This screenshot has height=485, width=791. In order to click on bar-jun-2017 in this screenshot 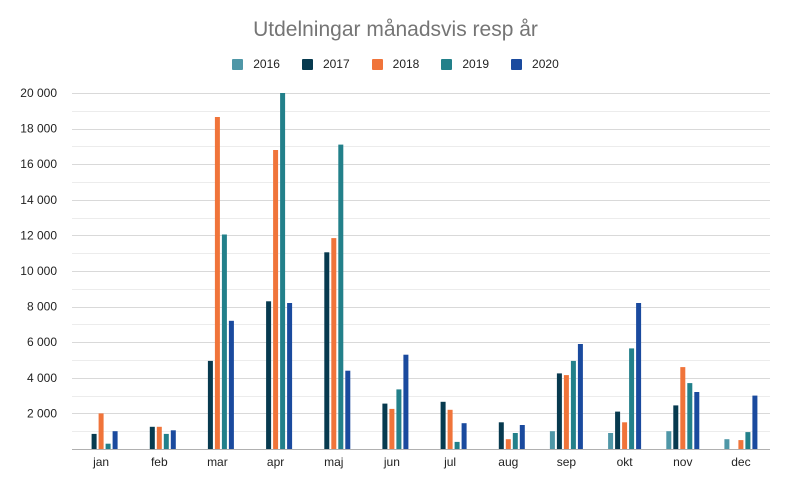, I will do `click(385, 426)`.